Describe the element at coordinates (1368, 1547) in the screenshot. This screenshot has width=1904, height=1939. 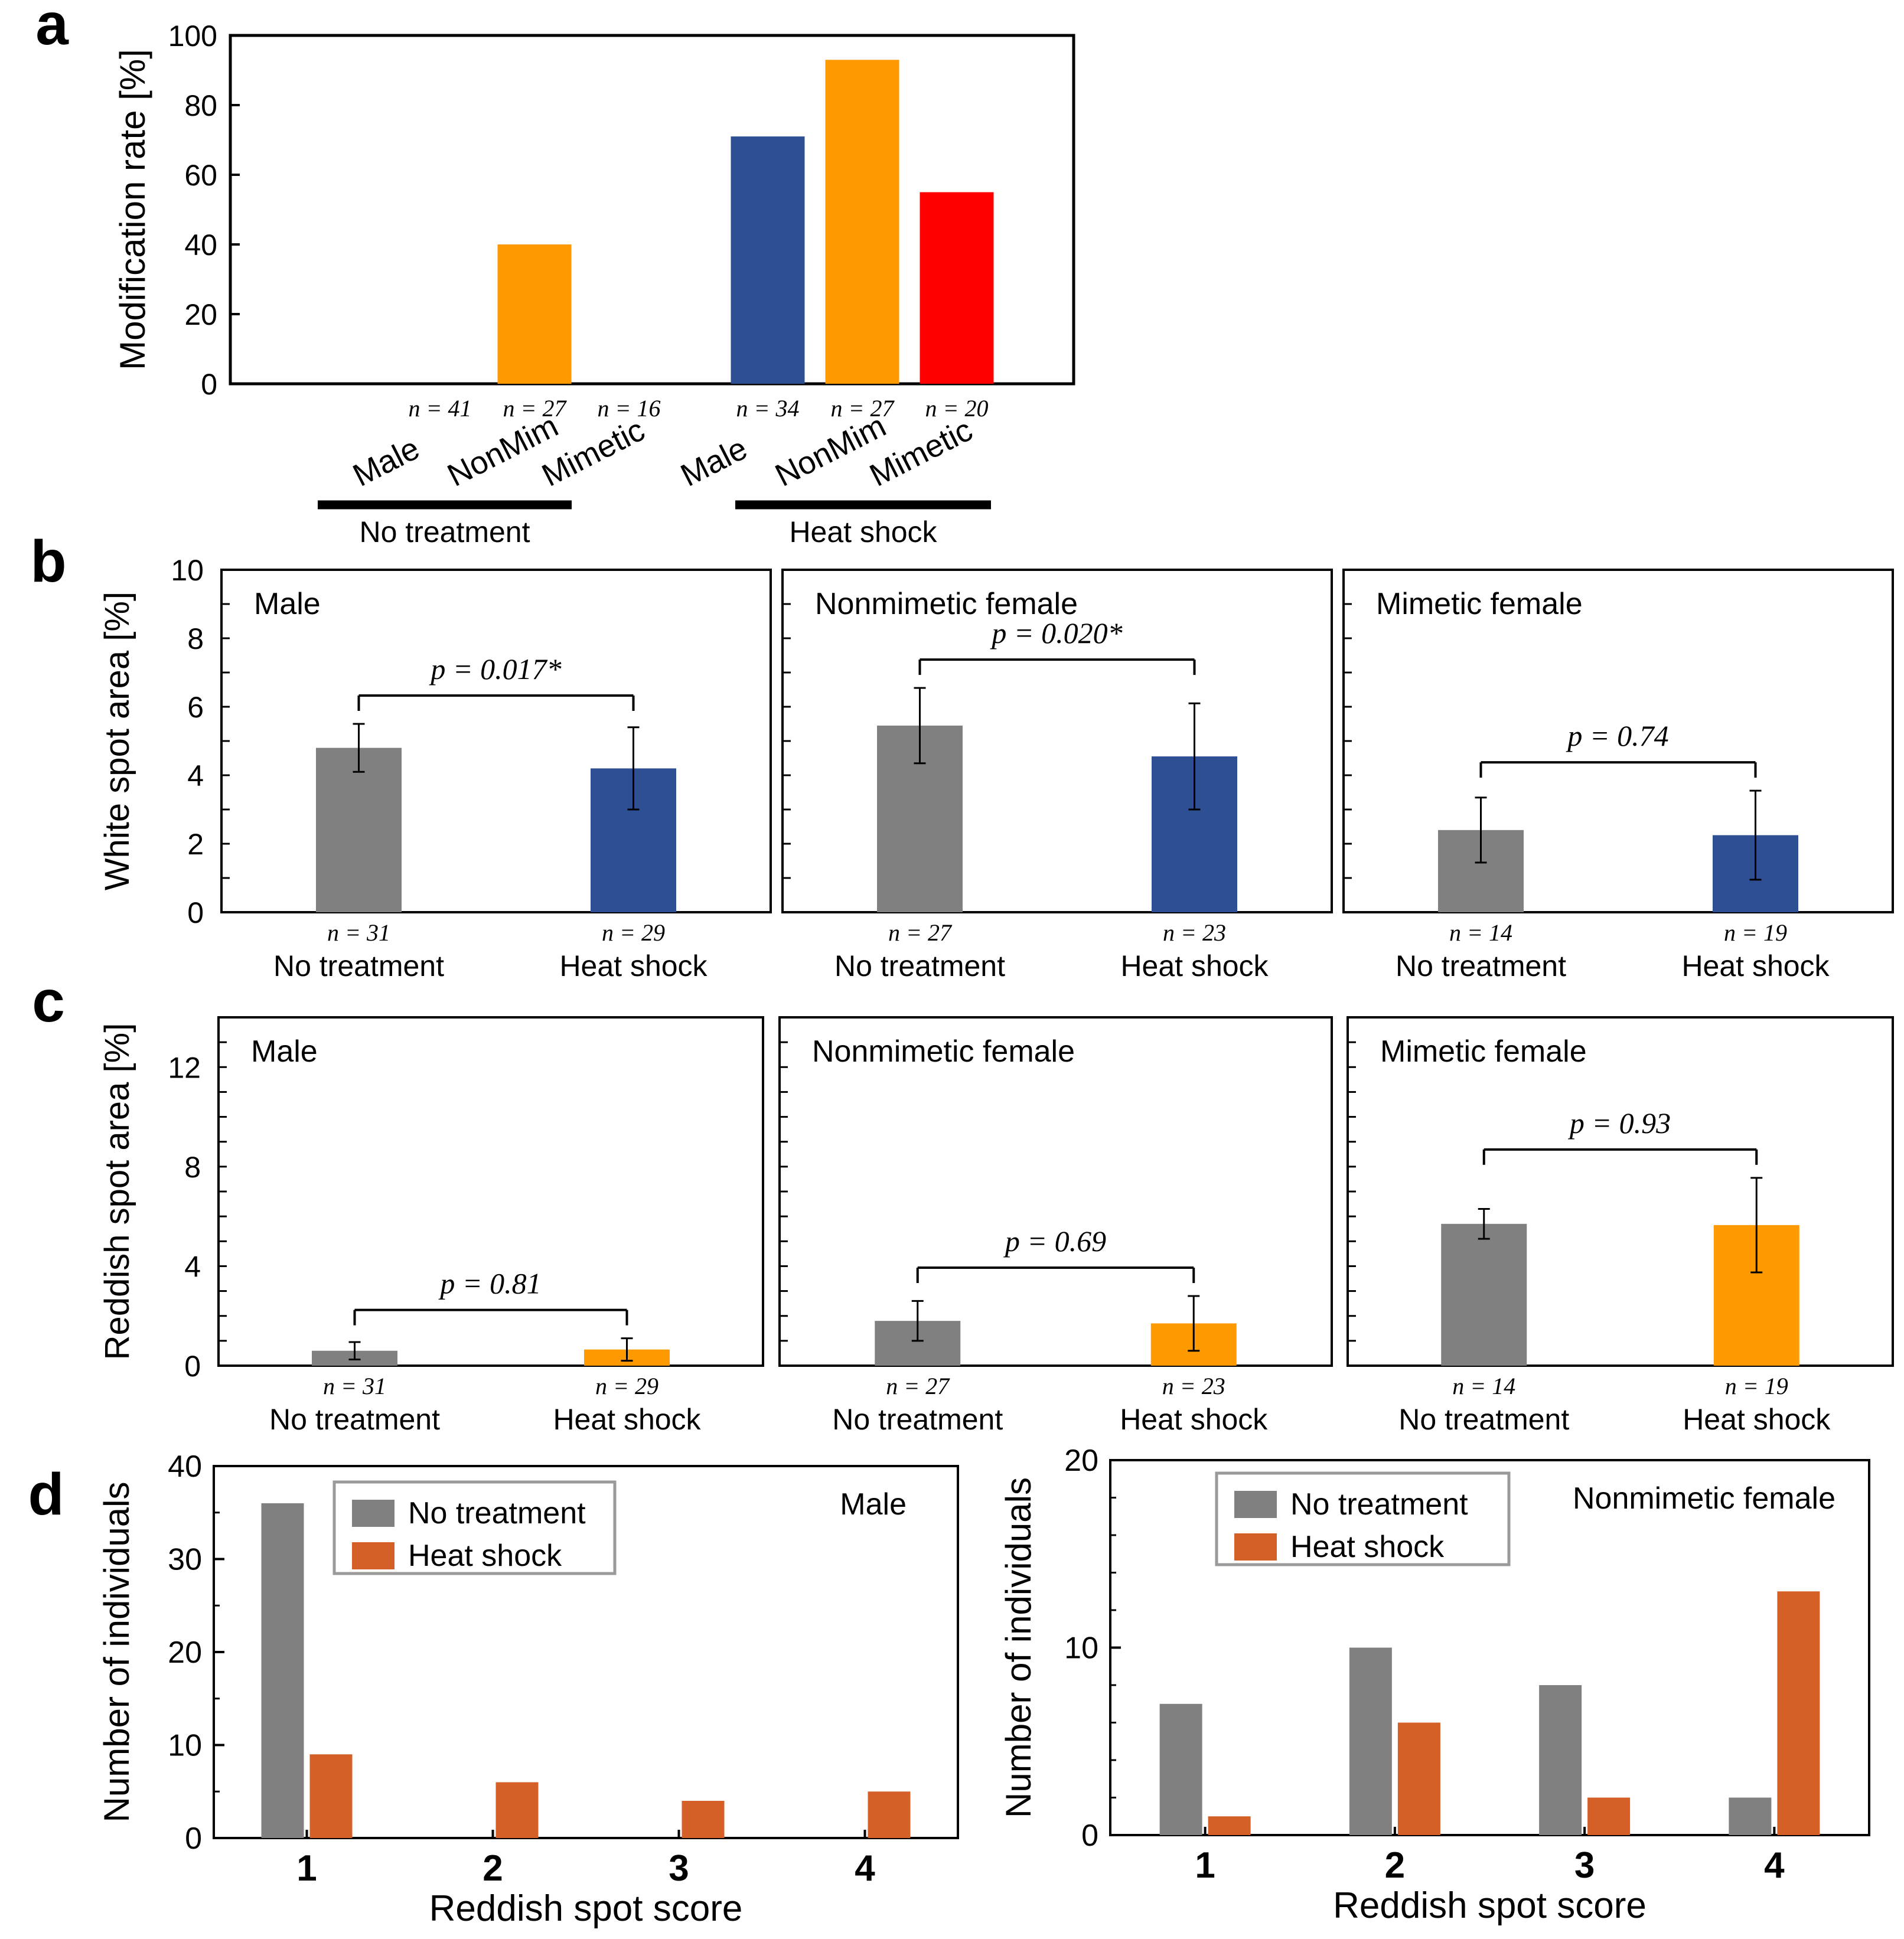
I see `legend-label-d-nonmimetic: Heat shock` at that location.